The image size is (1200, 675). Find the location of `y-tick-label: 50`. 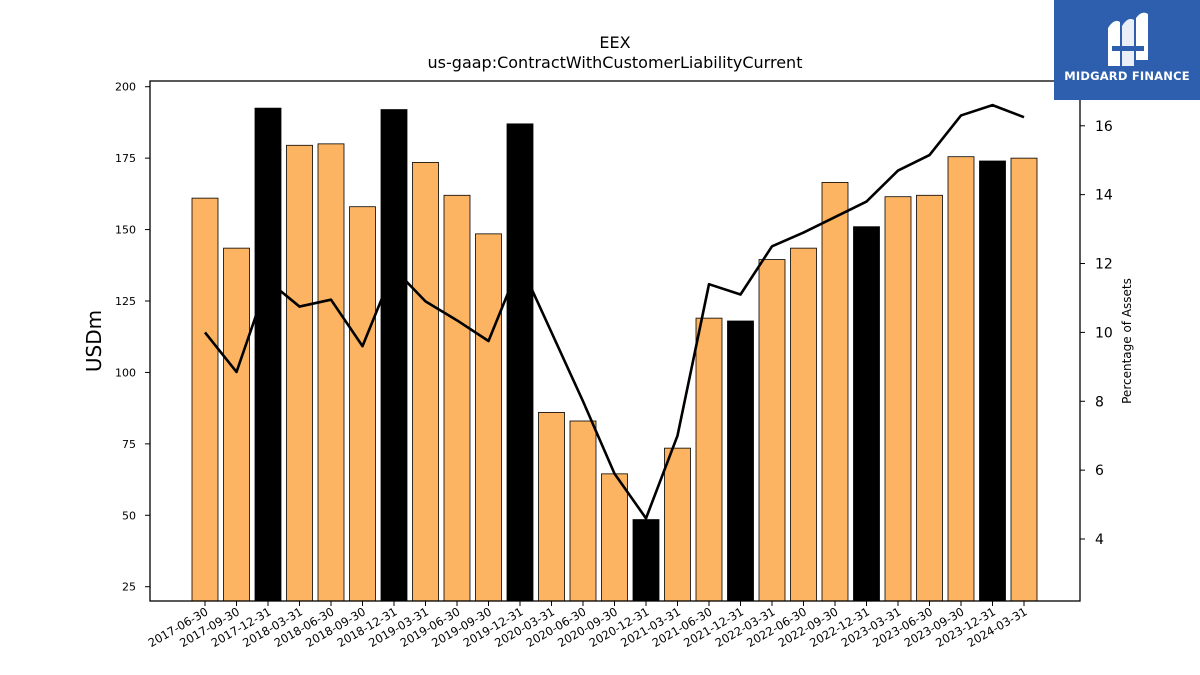

y-tick-label: 50 is located at coordinates (129, 515).